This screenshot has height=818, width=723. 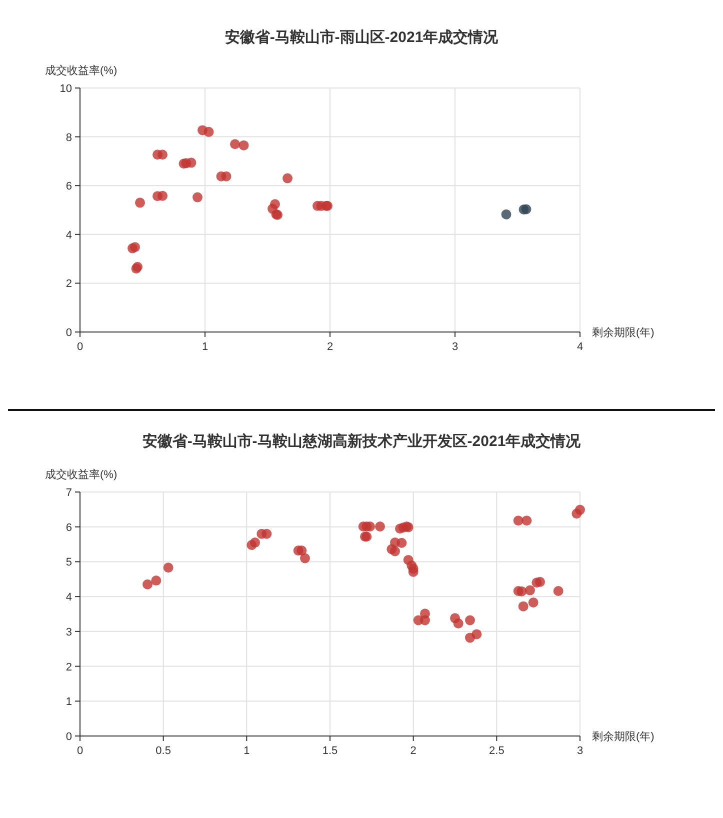 What do you see at coordinates (362, 441) in the screenshot?
I see `chart-title: 安徽省-马鞍山市-马鞍山慈湖高新技术产业开发区-2021年成交情况` at bounding box center [362, 441].